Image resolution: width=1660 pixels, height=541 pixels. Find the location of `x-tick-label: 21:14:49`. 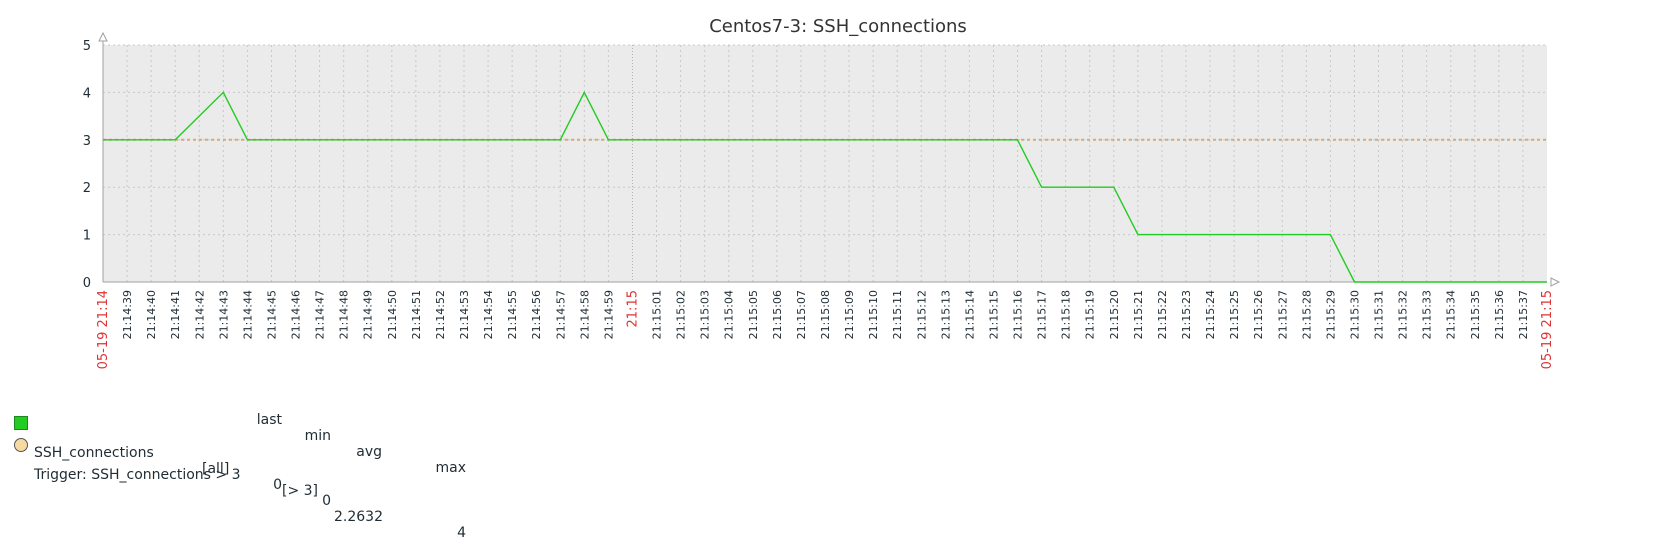

x-tick-label: 21:14:49 is located at coordinates (368, 314).